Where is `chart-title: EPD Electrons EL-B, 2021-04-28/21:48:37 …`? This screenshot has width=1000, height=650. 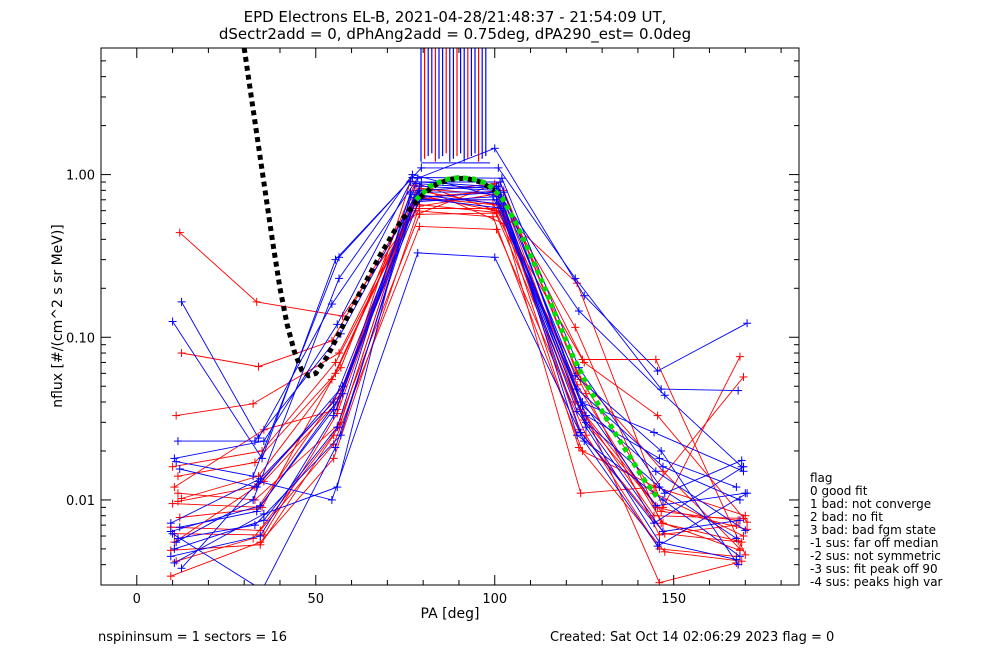 chart-title: EPD Electrons EL-B, 2021-04-28/21:48:37 … is located at coordinates (455, 26).